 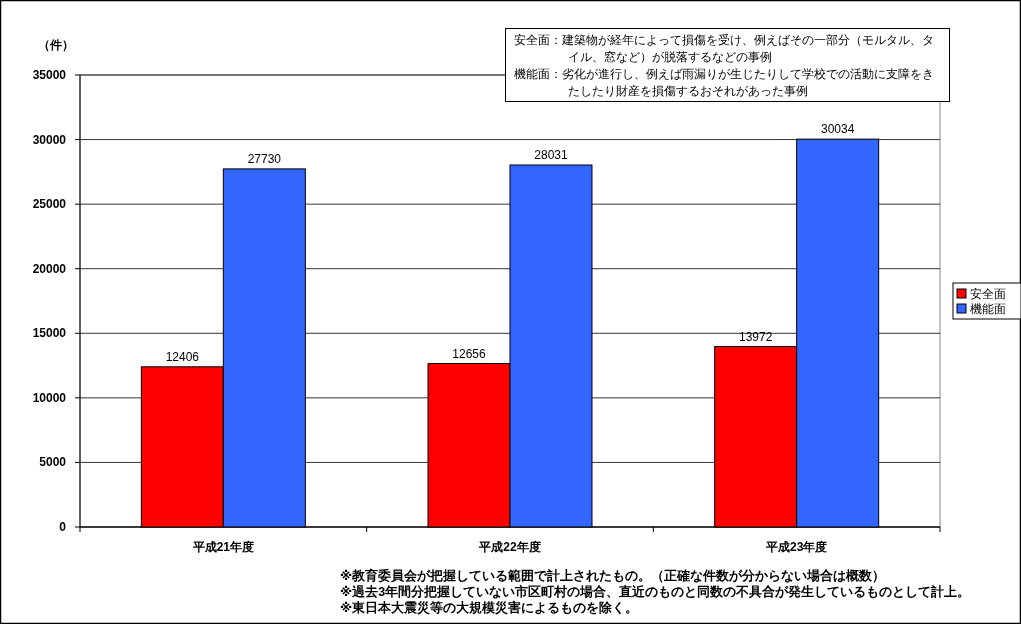 What do you see at coordinates (264, 158) in the screenshot?
I see `data-label: 27730` at bounding box center [264, 158].